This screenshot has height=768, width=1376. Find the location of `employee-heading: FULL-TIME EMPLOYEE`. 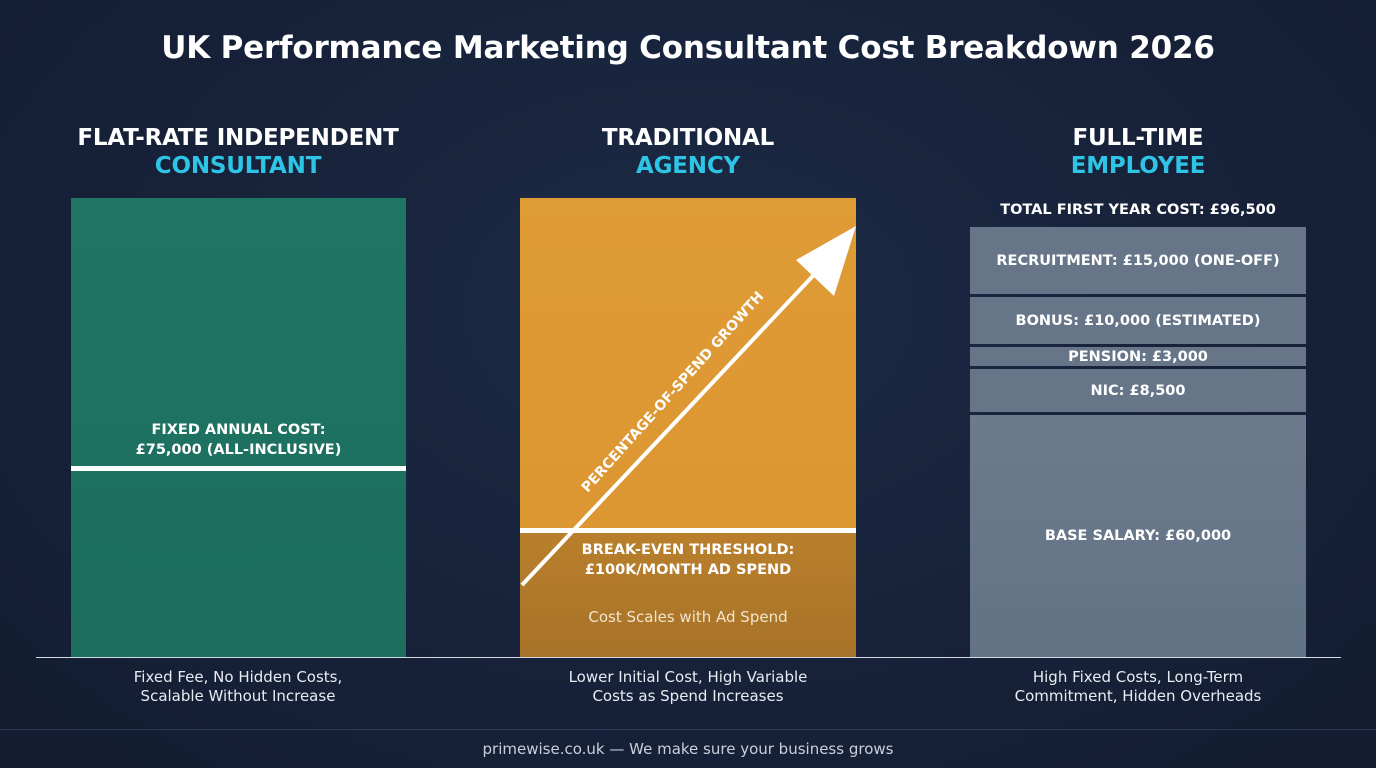

employee-heading: FULL-TIME EMPLOYEE is located at coordinates (1138, 152).